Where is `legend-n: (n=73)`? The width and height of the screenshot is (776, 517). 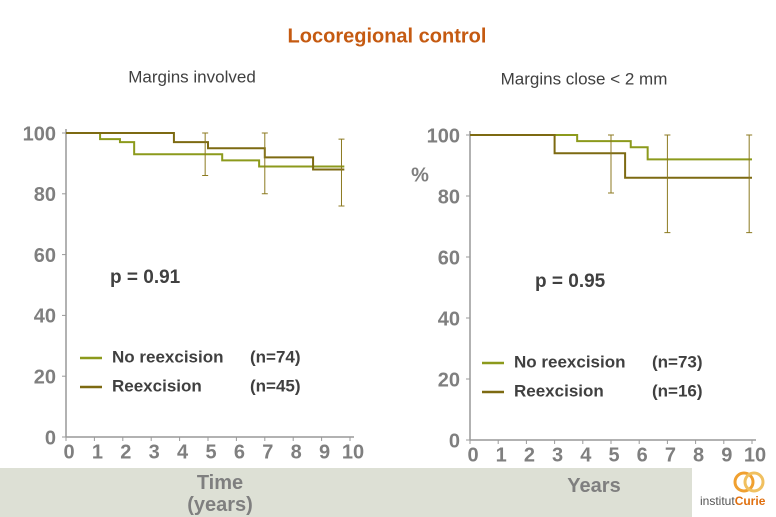
legend-n: (n=73) is located at coordinates (677, 361).